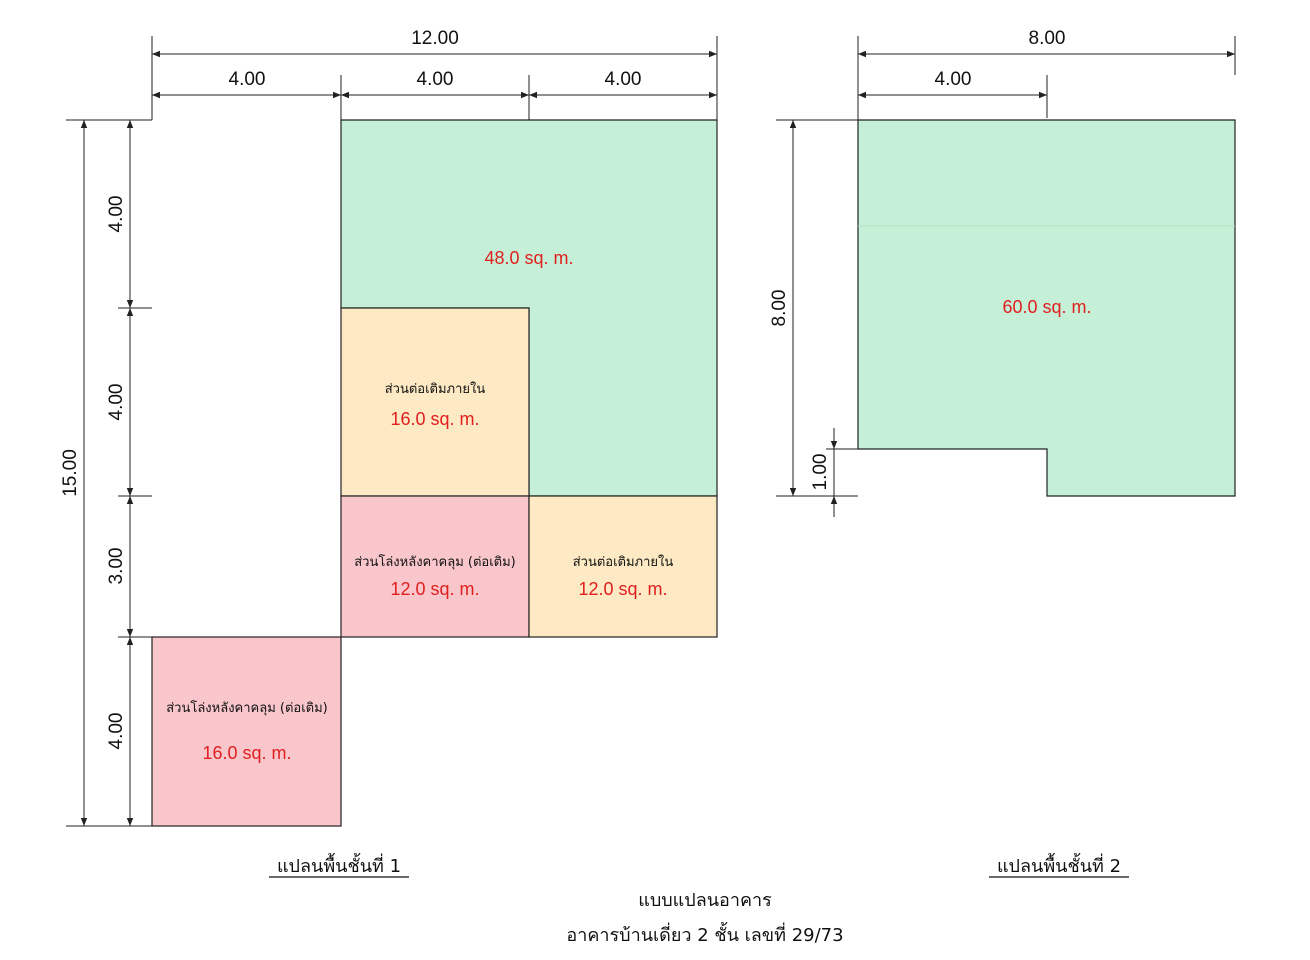  I want to click on main-area-value: 48.0 sq. m., so click(528, 258).